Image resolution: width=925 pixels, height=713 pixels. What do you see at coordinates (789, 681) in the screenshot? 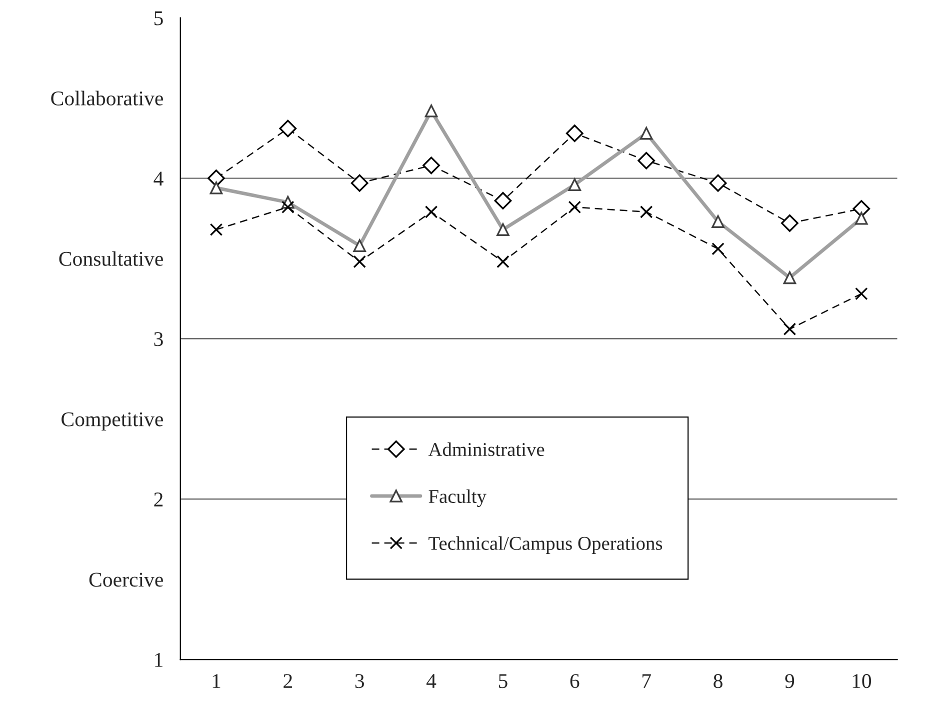
I see `x-tick-label: 9` at bounding box center [789, 681].